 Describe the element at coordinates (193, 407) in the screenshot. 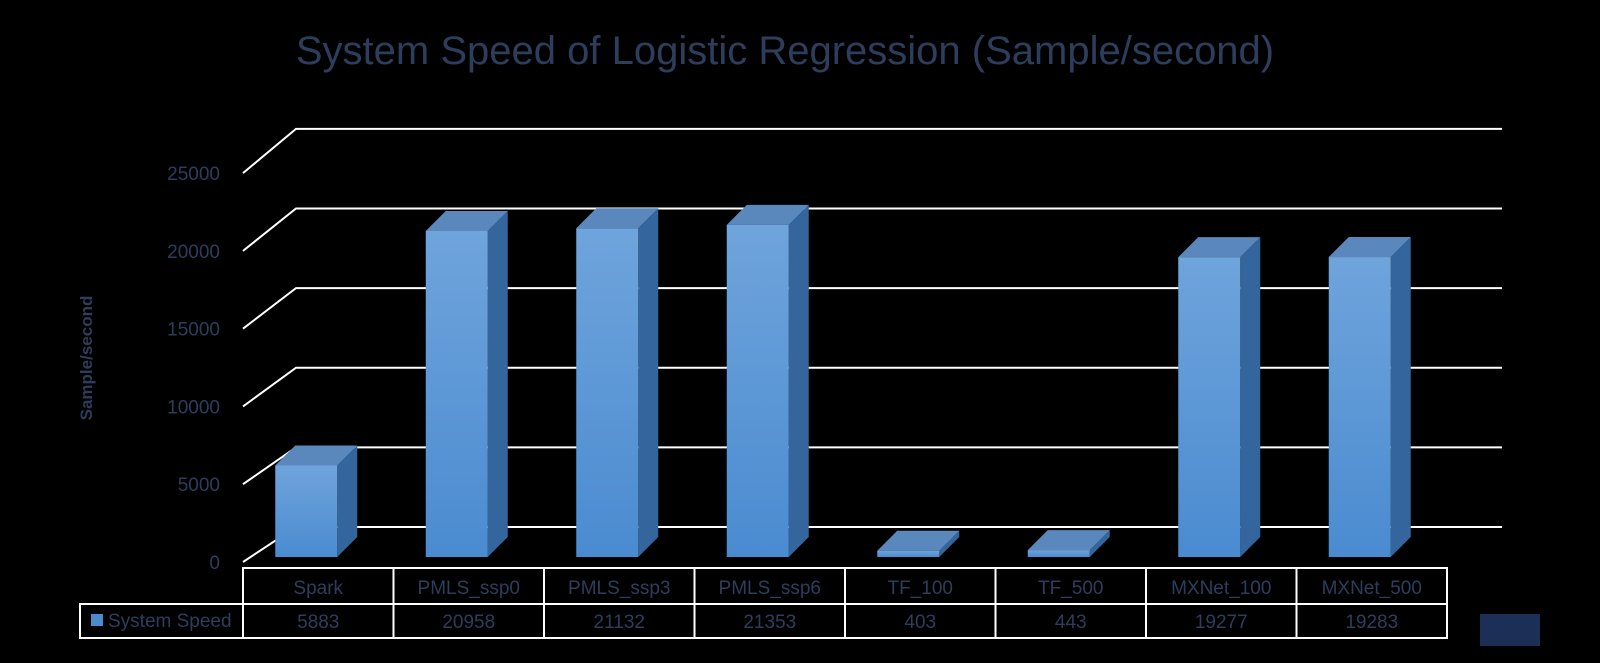

I see `y-tick-label: 10000` at that location.